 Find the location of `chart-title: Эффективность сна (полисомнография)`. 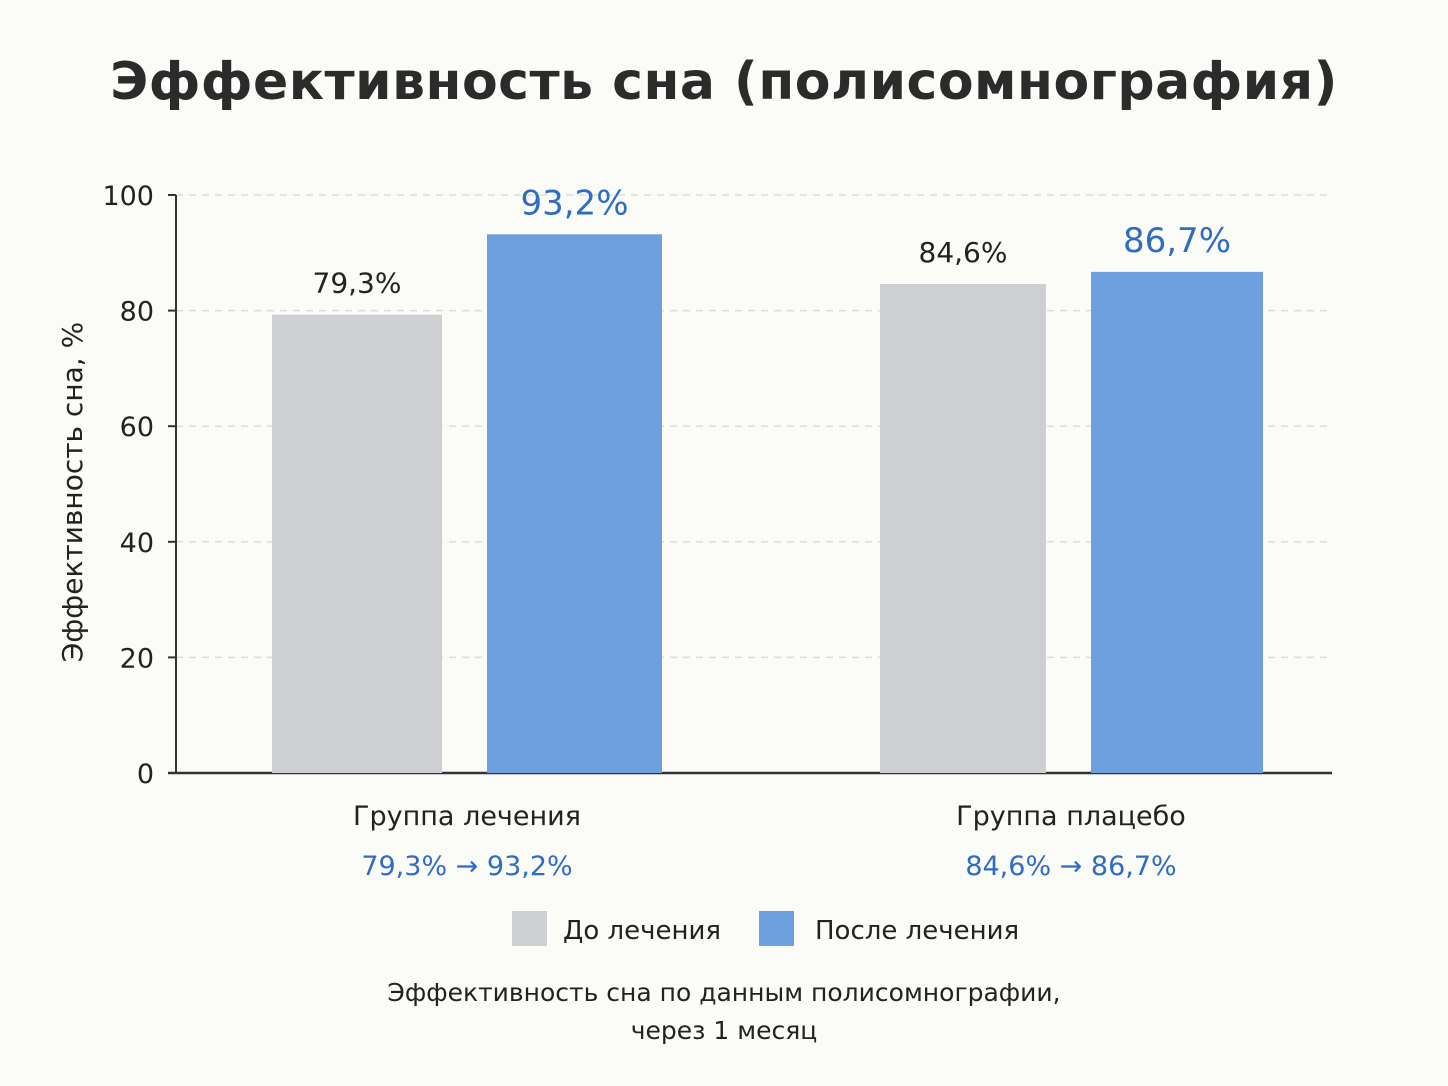

chart-title: Эффективность сна (полисомнография) is located at coordinates (724, 82).